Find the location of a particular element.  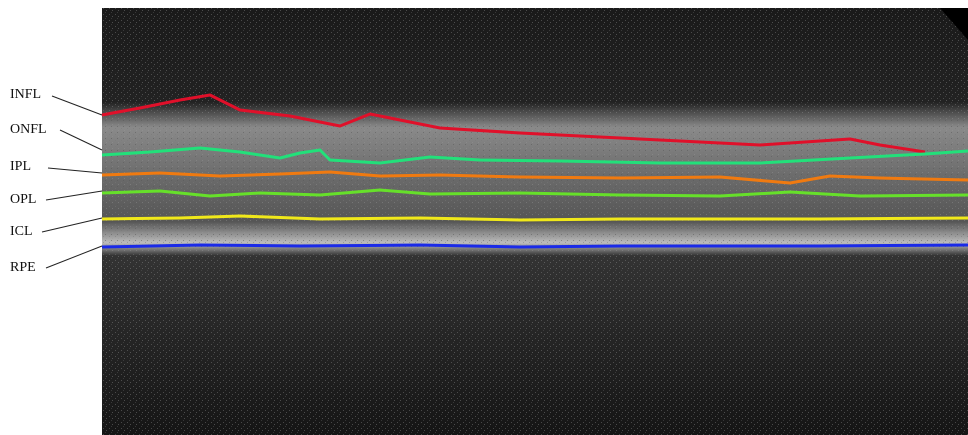

icl-boundary is located at coordinates (534, 218).